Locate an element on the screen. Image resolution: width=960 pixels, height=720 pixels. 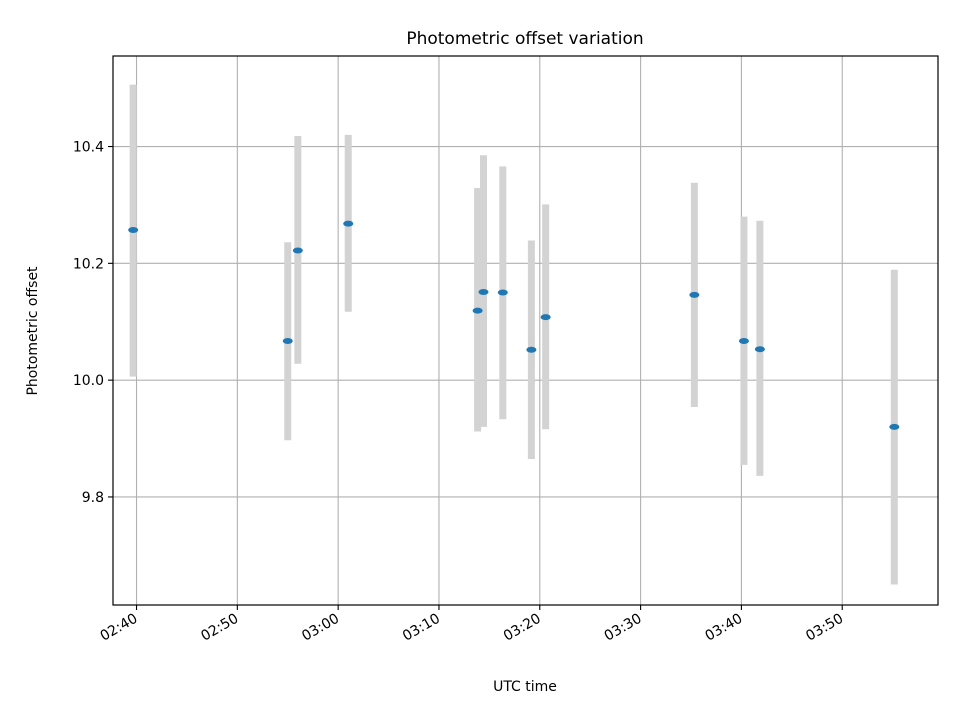
y-tick-label: 9.8 is located at coordinates (93, 498).